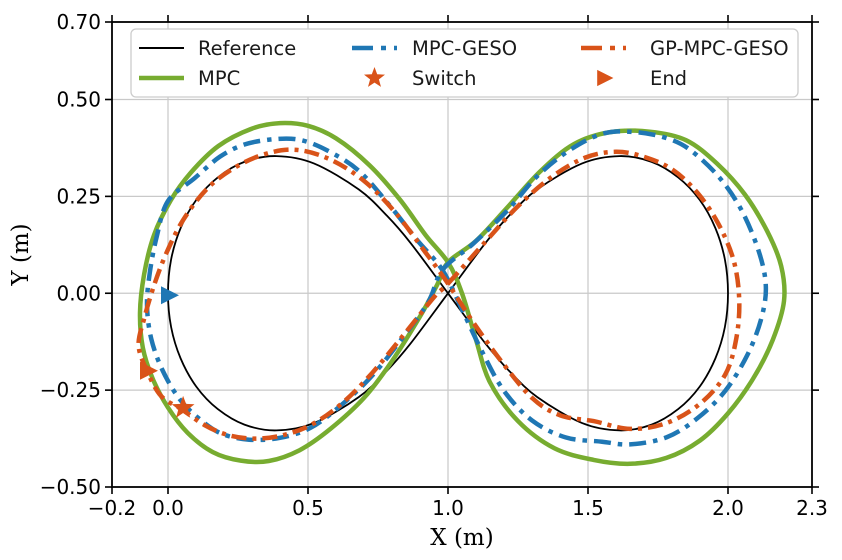  Describe the element at coordinates (78, 293) in the screenshot. I see `y-tick-label: 0.00` at that location.